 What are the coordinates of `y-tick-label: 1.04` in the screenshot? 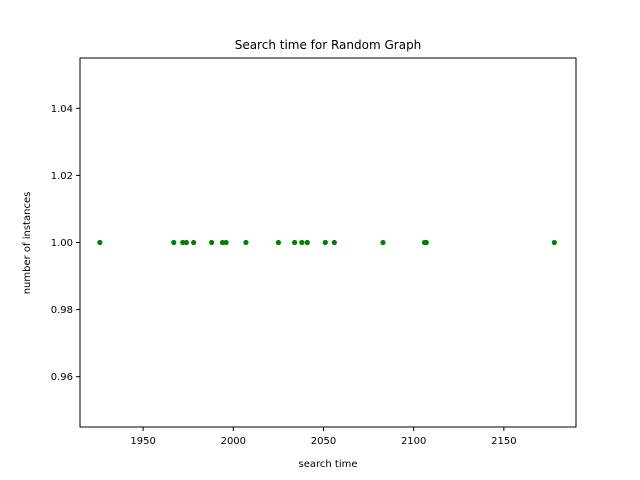 It's located at (62, 109).